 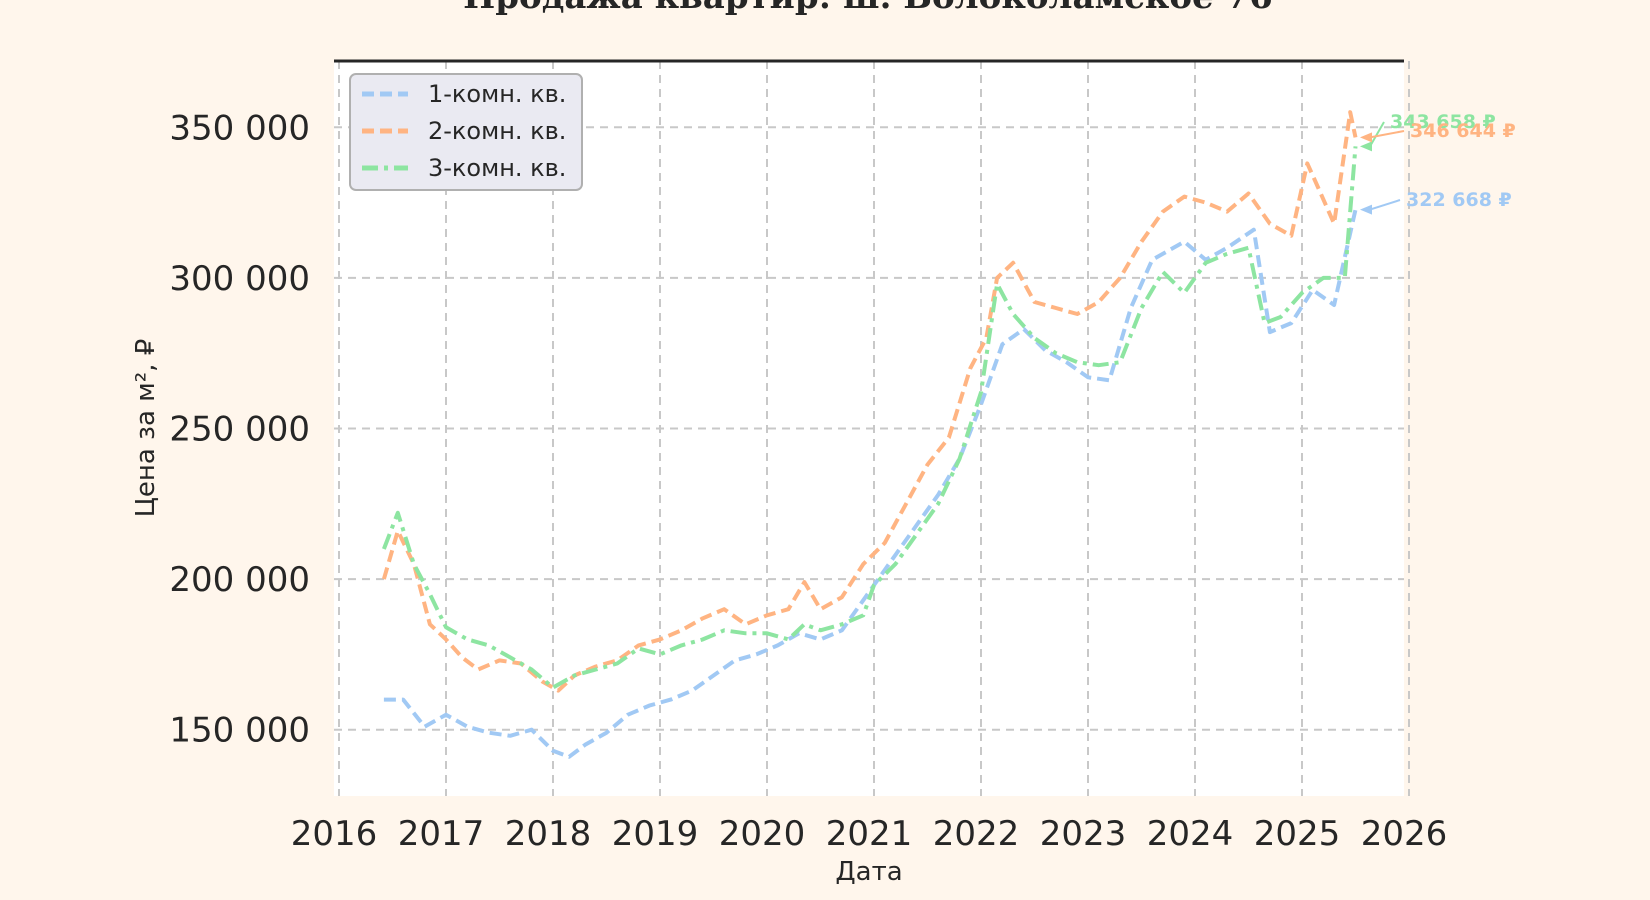 What do you see at coordinates (868, 8) in the screenshot?
I see `chart-title: Продажа квартир: ш. Волоколамское 76` at bounding box center [868, 8].